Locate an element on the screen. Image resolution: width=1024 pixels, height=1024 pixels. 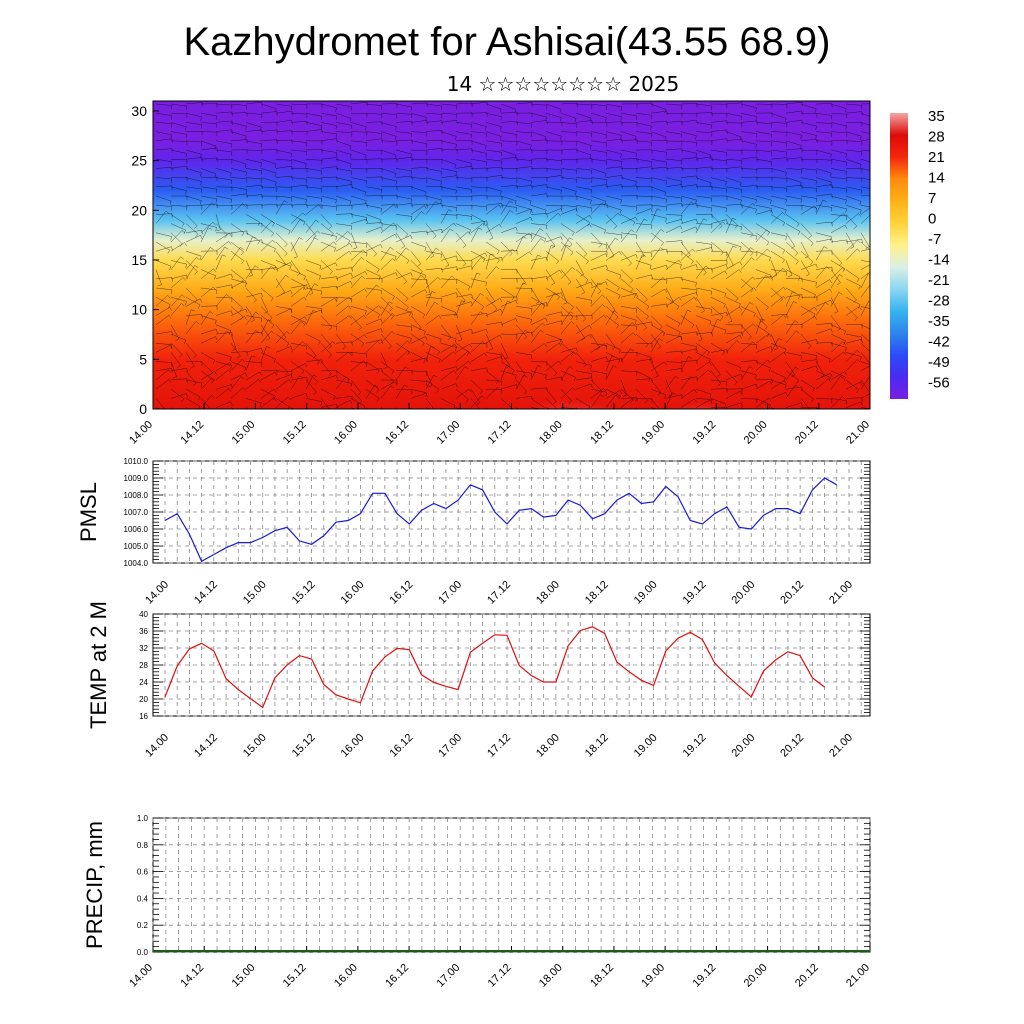
cross-section-x-tick-label: 20.12 is located at coordinates (807, 433).